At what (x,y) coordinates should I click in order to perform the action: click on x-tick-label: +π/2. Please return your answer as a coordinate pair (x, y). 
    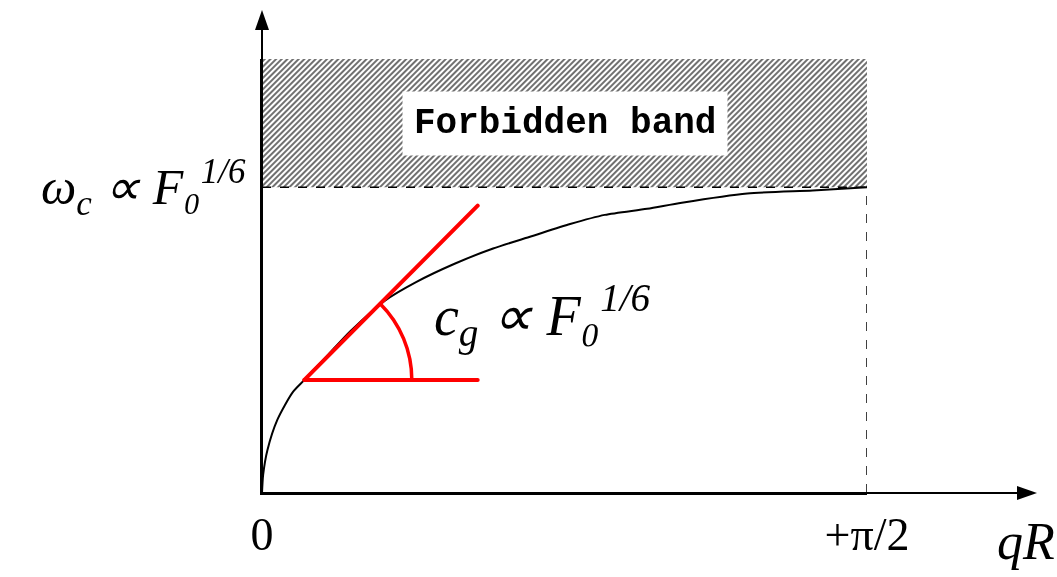
    Looking at the image, I should click on (867, 535).